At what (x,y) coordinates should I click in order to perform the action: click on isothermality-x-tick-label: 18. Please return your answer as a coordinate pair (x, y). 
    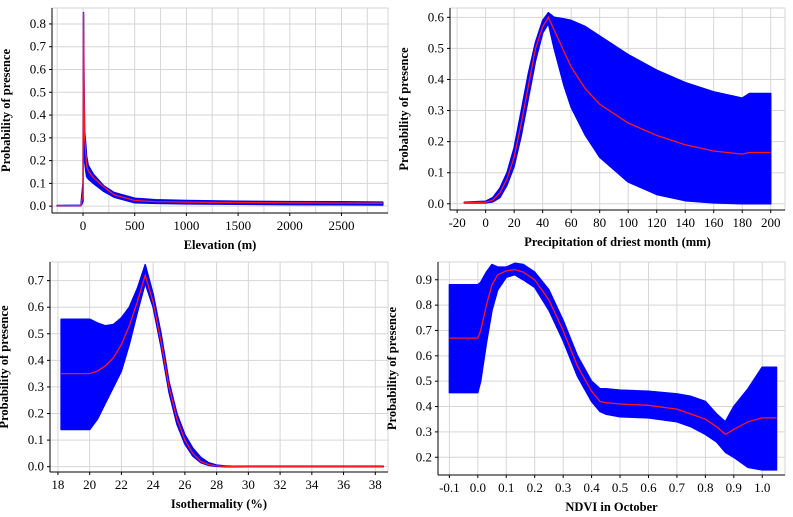
    Looking at the image, I should click on (57, 484).